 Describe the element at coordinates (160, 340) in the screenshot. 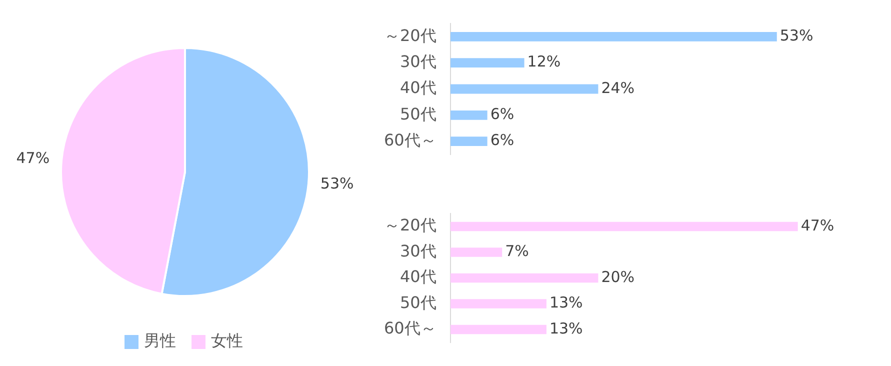

I see `legend-label: 男性` at that location.